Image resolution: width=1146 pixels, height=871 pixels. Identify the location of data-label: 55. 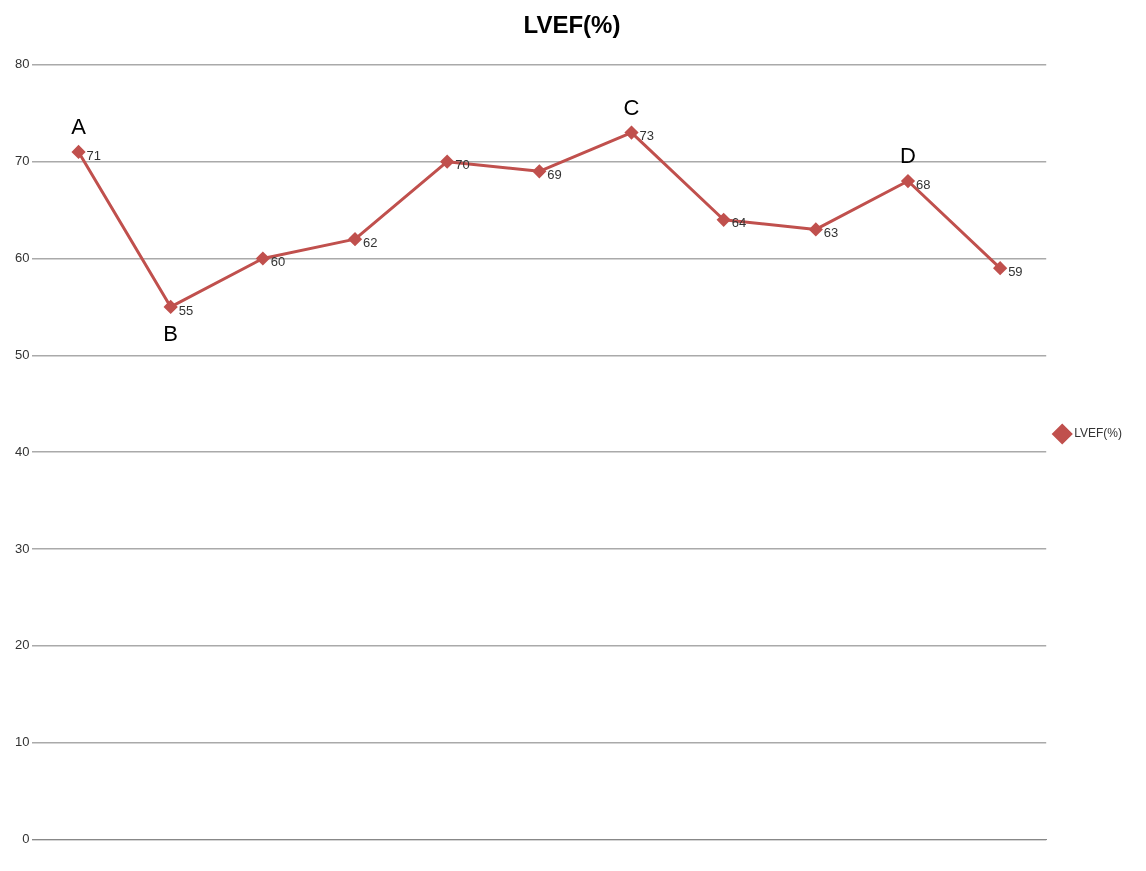
(186, 310).